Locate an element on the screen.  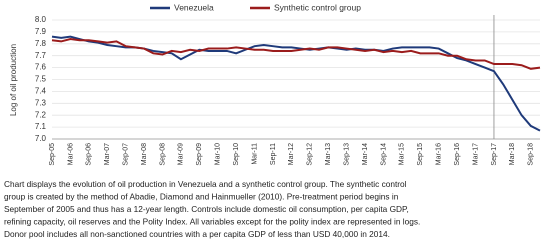
x-tick-label: Mar-08 is located at coordinates (144, 154).